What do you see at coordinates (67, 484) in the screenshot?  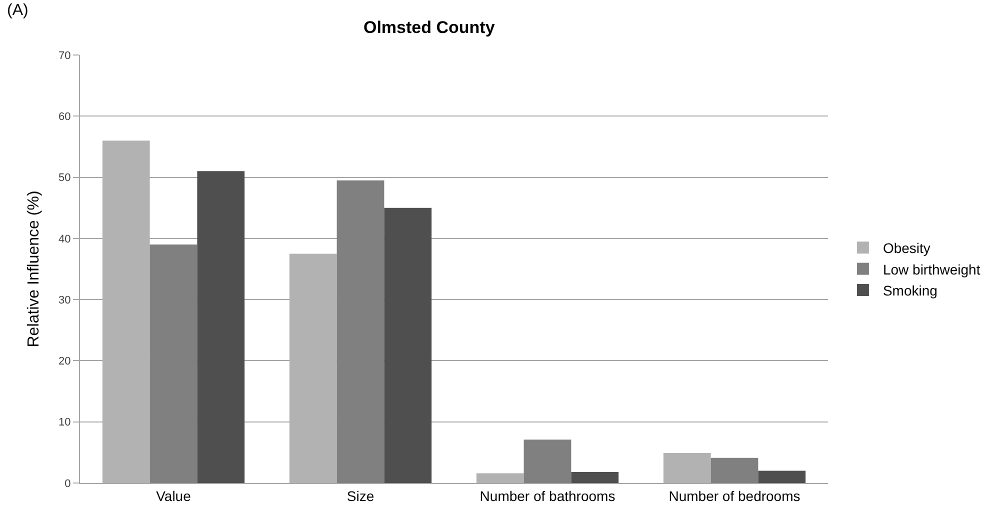 I see `y-tick-label: 0` at bounding box center [67, 484].